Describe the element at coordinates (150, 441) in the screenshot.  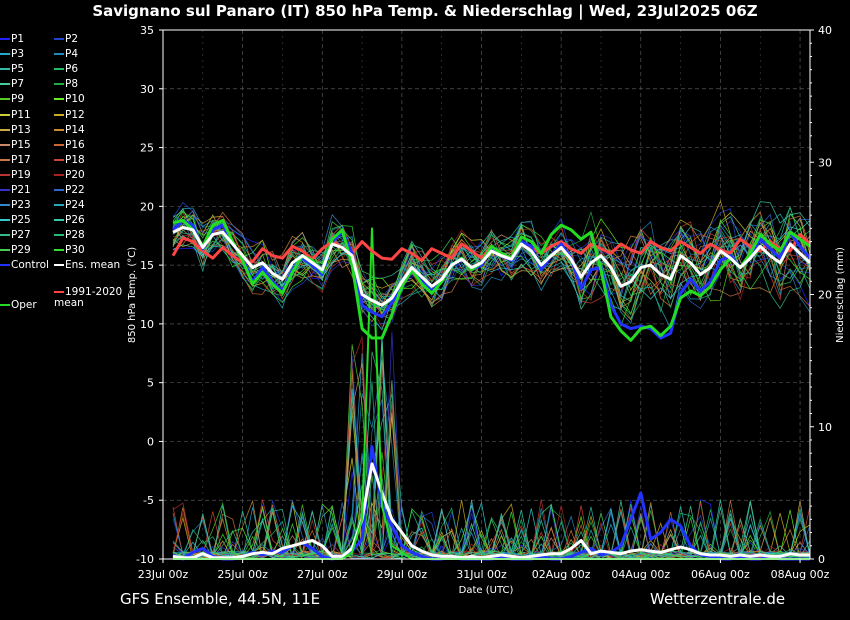
I see `y-tick-label: 0` at that location.